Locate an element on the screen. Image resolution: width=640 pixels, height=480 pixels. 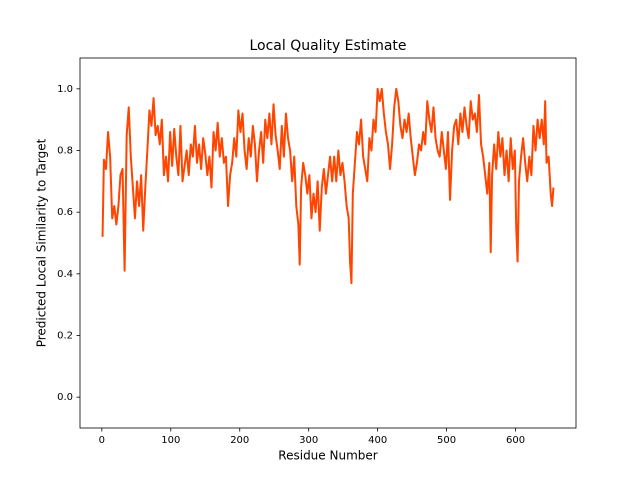
y-axis-label: Predicted Local Similarity to Target is located at coordinates (42, 242).